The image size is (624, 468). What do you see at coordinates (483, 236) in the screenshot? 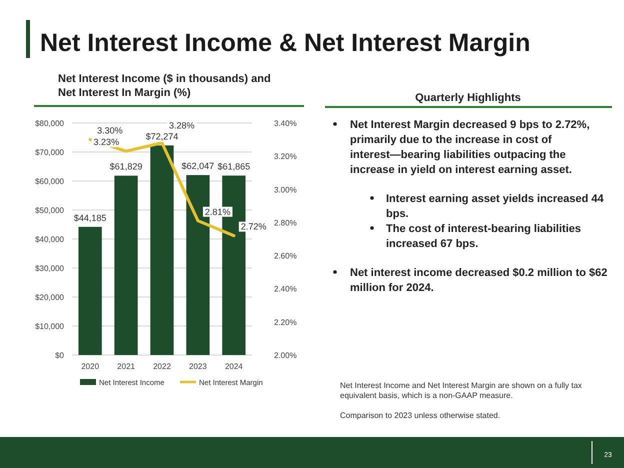
I see `text: The cost of interest-bearing liabilities increased 67 bps.` at bounding box center [483, 236].